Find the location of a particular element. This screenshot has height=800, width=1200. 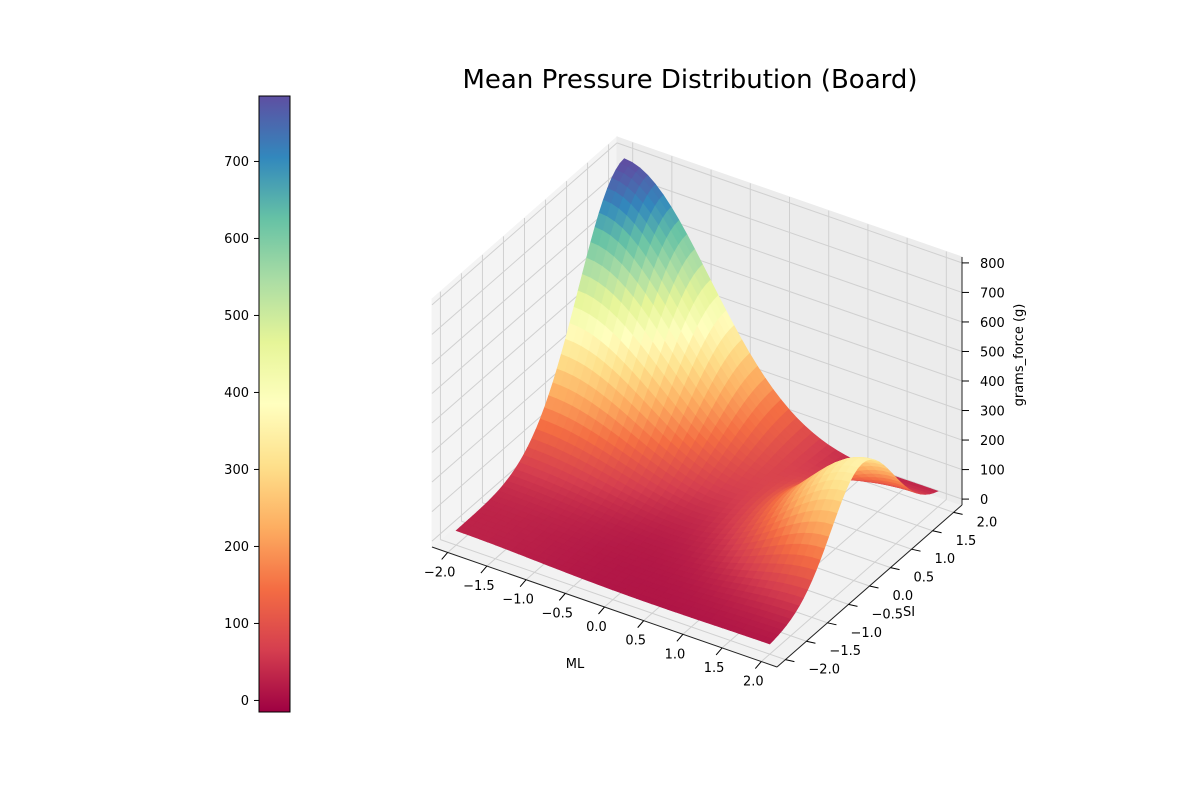

x-tick-label: −0.5 is located at coordinates (558, 613).